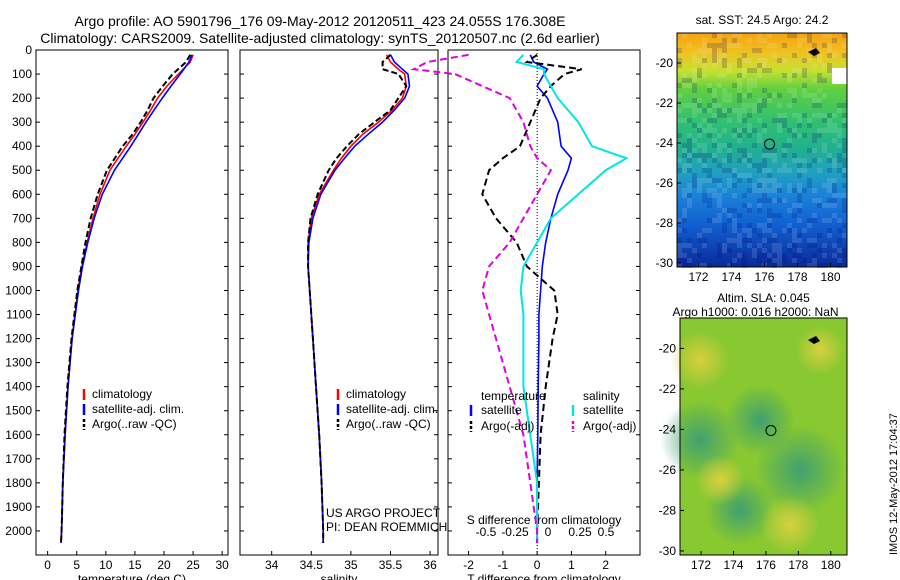 Image resolution: width=900 pixels, height=580 pixels. Describe the element at coordinates (665, 223) in the screenshot. I see `sst-map-lat-tick-label: -28` at that location.